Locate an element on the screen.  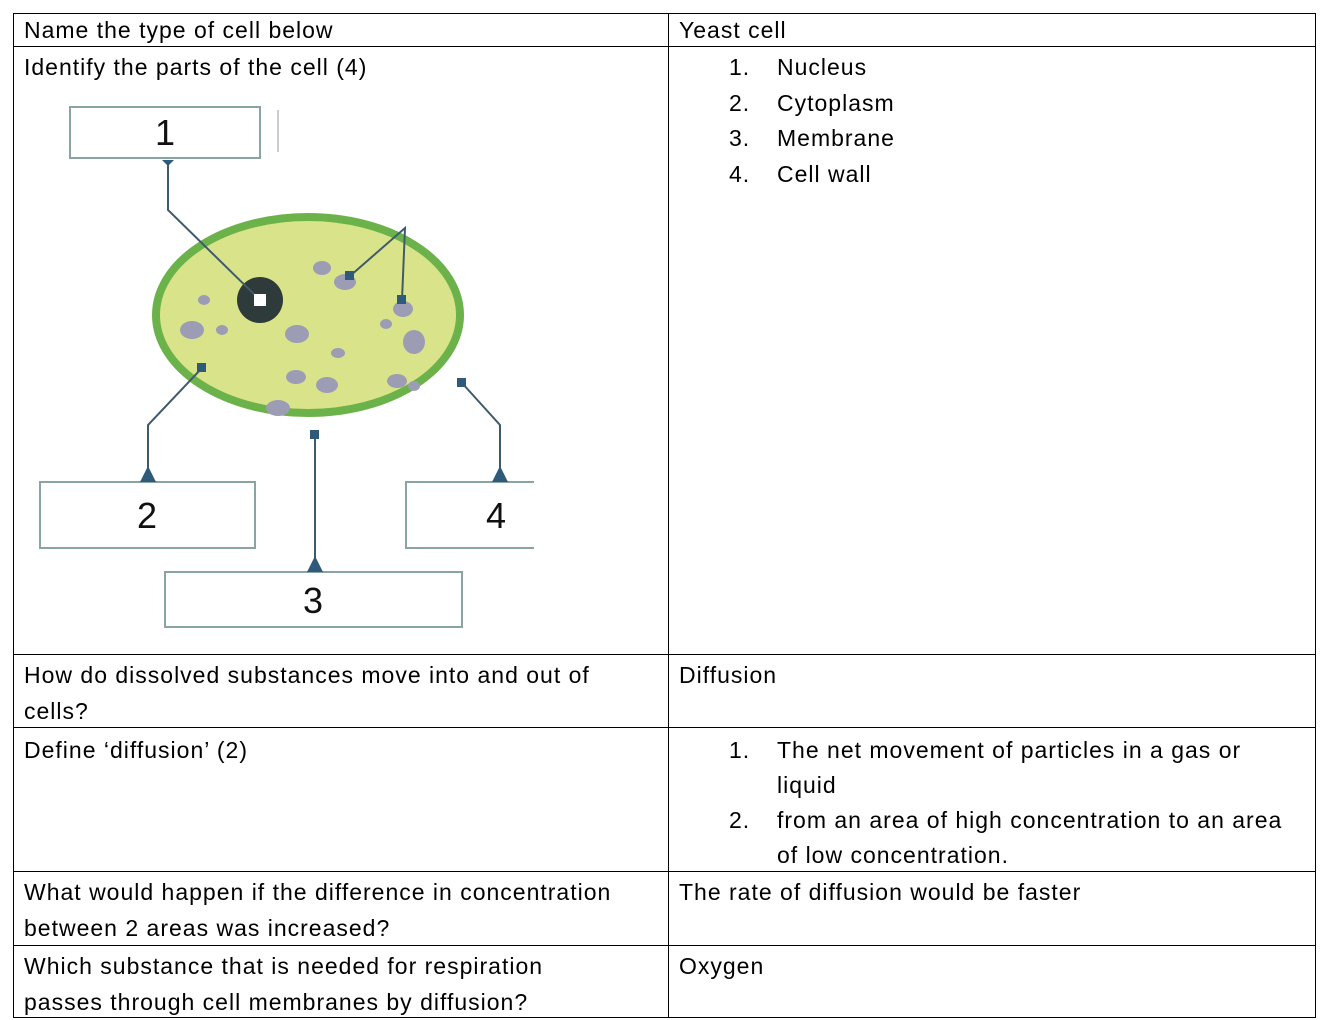
answer: Yeast cell is located at coordinates (733, 30).